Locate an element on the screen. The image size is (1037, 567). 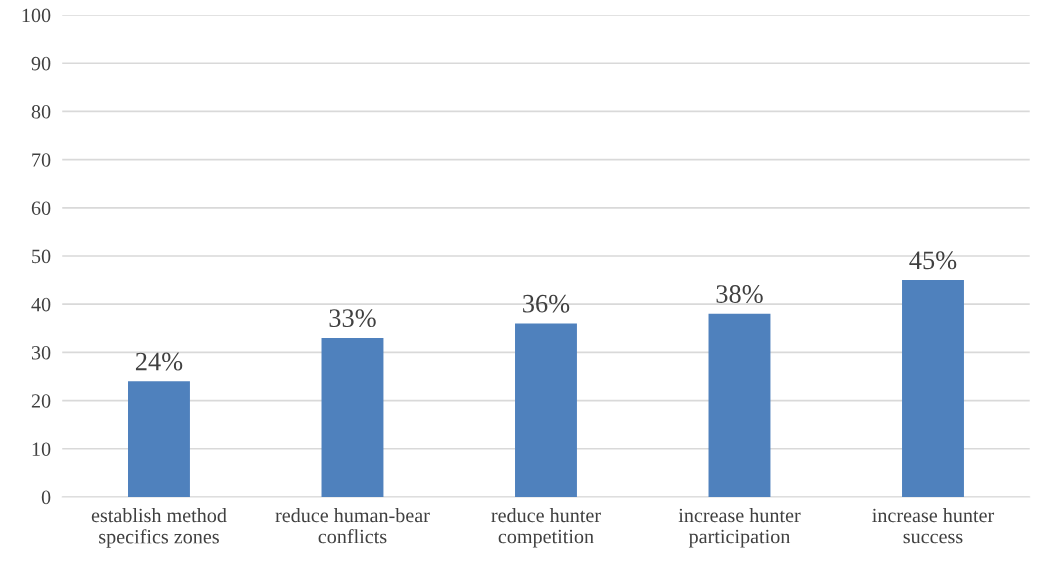
x-tick-label: reduce human-bear conflicts is located at coordinates (352, 526).